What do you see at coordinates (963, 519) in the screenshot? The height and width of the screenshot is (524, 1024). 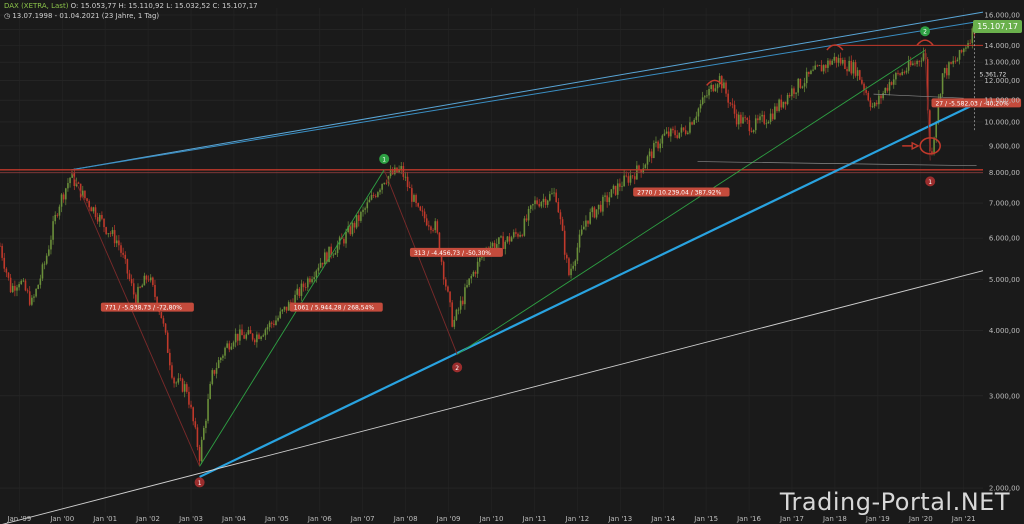 I see `x-tick-label: Jan '21` at bounding box center [963, 519].